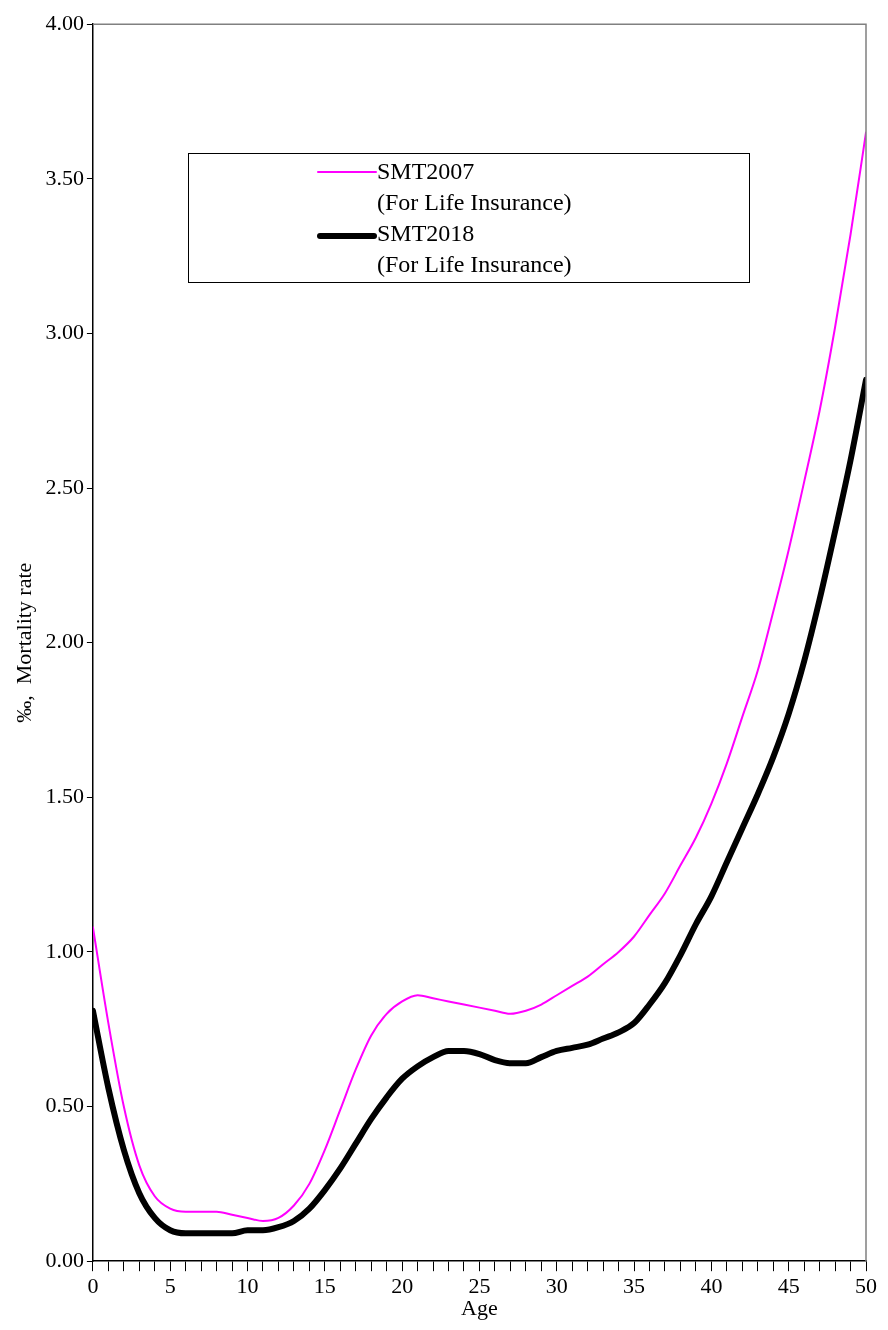 This screenshot has width=888, height=1330. Describe the element at coordinates (634, 1286) in the screenshot. I see `x-tick-label: 35` at that location.